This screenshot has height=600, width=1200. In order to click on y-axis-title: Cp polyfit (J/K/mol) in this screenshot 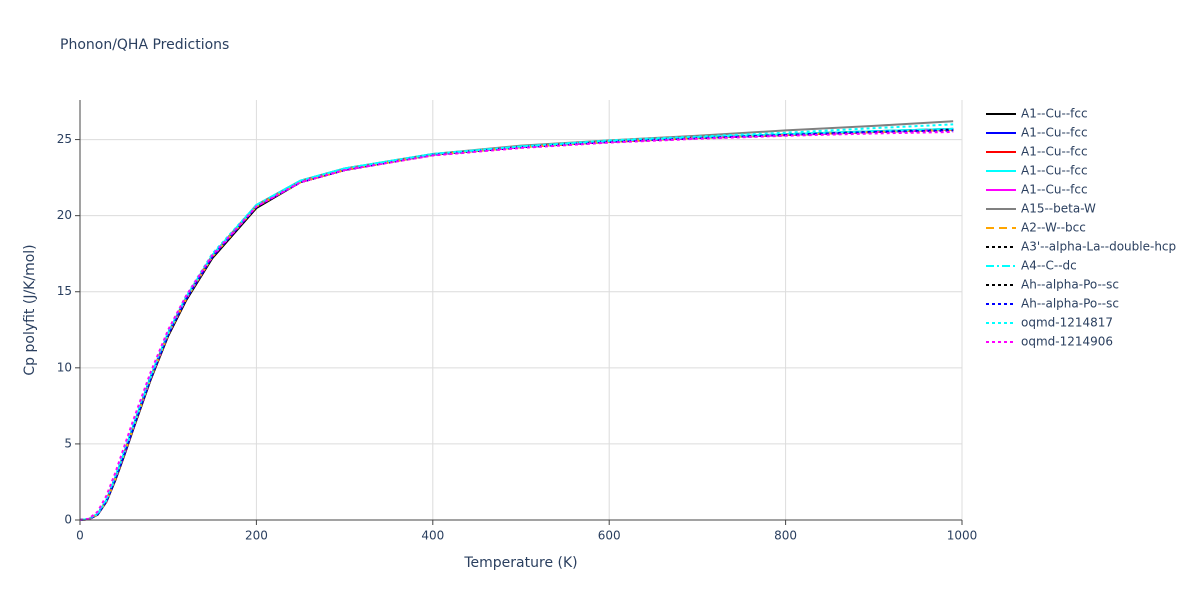, I will do `click(30, 309)`.